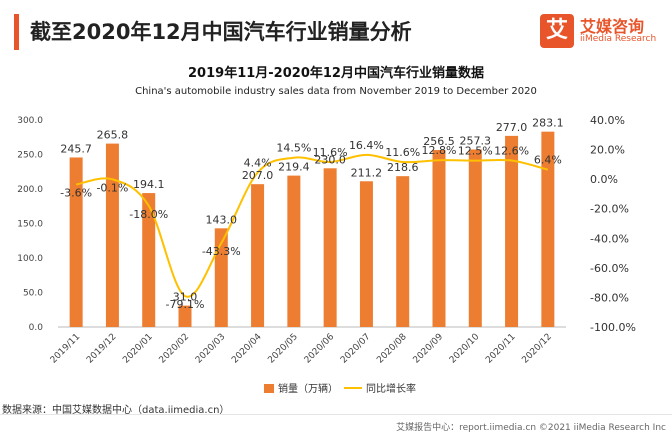 This screenshot has width=672, height=439. Describe the element at coordinates (36, 328) in the screenshot. I see `left-axis-tick-label: 0.0` at that location.